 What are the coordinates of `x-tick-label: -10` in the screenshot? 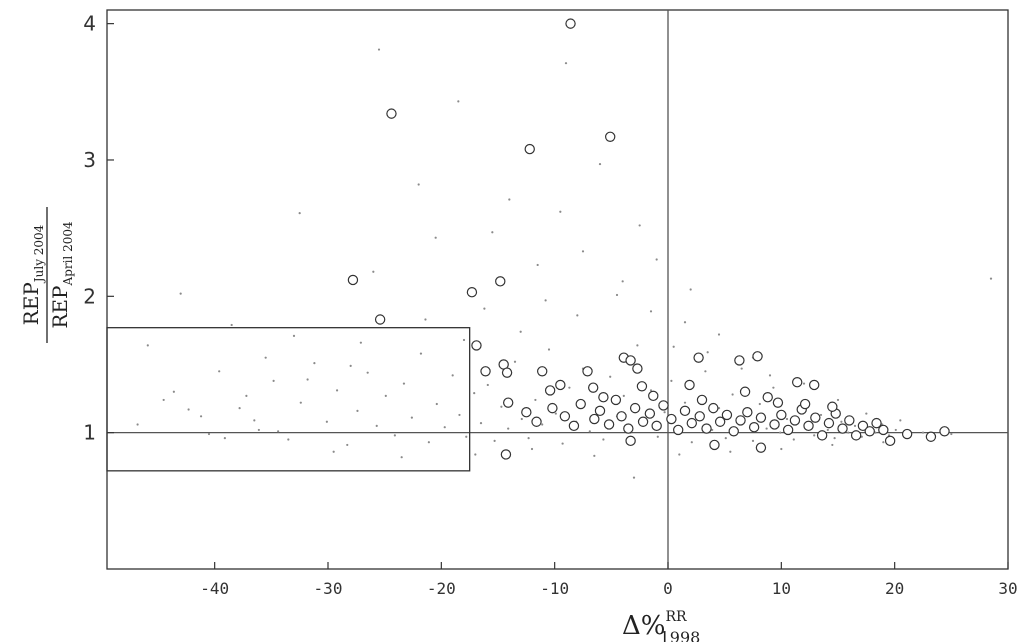 It's located at (554, 588).